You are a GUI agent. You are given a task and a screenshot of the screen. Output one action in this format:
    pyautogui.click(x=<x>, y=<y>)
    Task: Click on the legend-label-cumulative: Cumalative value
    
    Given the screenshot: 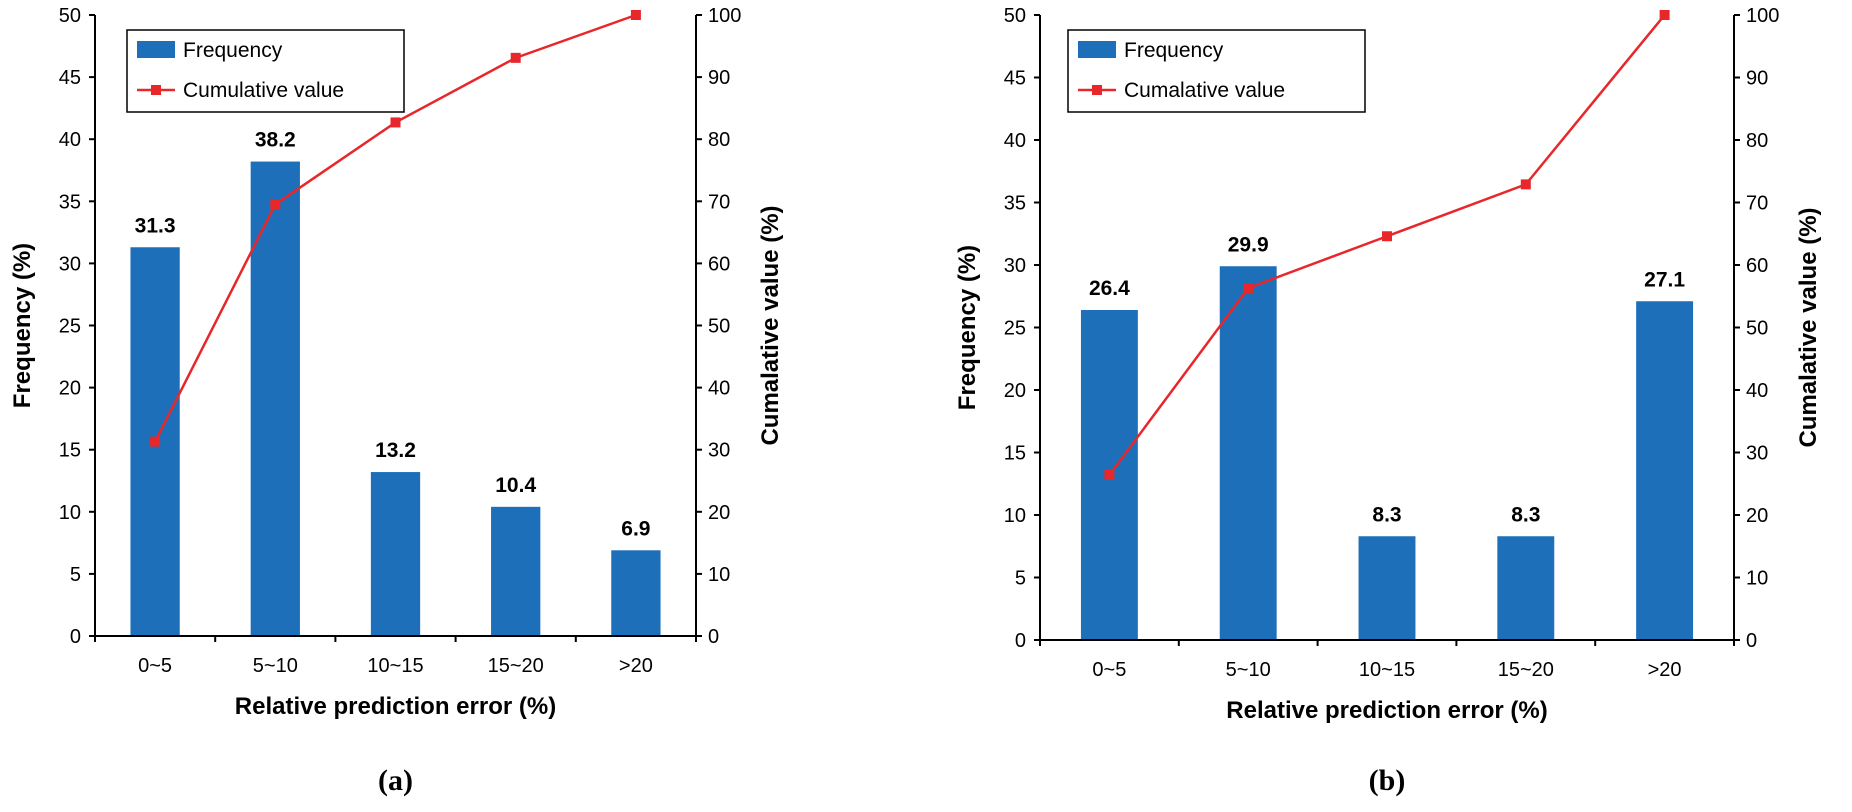 What is the action you would take?
    pyautogui.click(x=1204, y=90)
    